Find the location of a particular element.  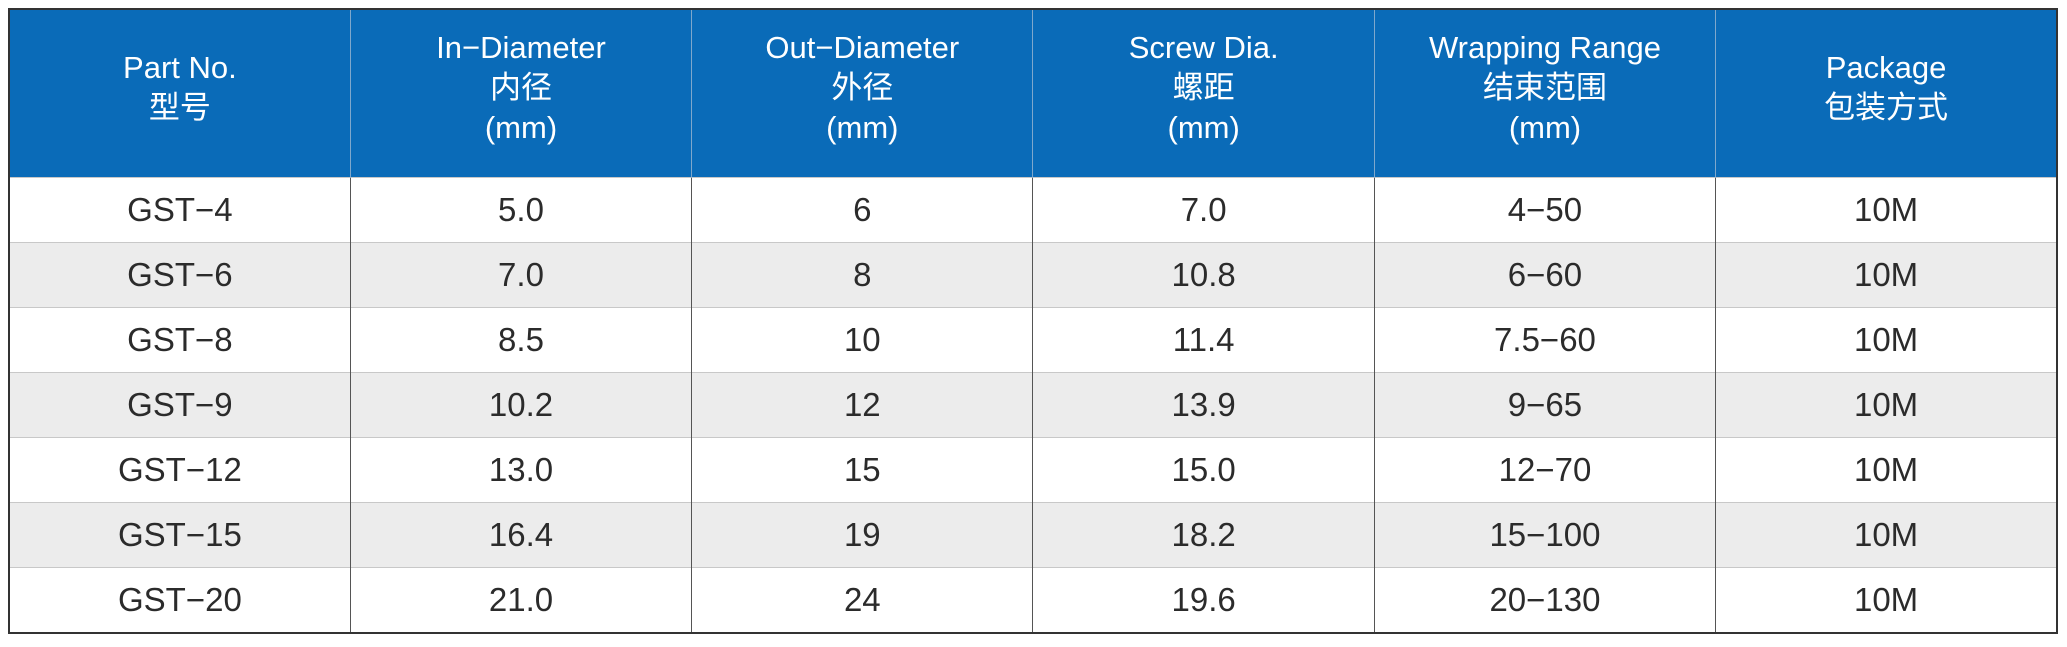

cell-screw-dia: 11.4 is located at coordinates (1203, 340).